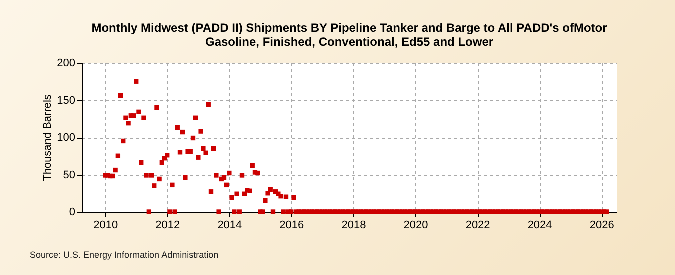  Describe the element at coordinates (350, 35) in the screenshot. I see `chart-title: Monthly Midwest (PADD II) Shipments BY Pipeline Tanker and Barge to All PADD's ofMotor Gasoline, Finished, Conventional, Ed55 and Lower` at that location.